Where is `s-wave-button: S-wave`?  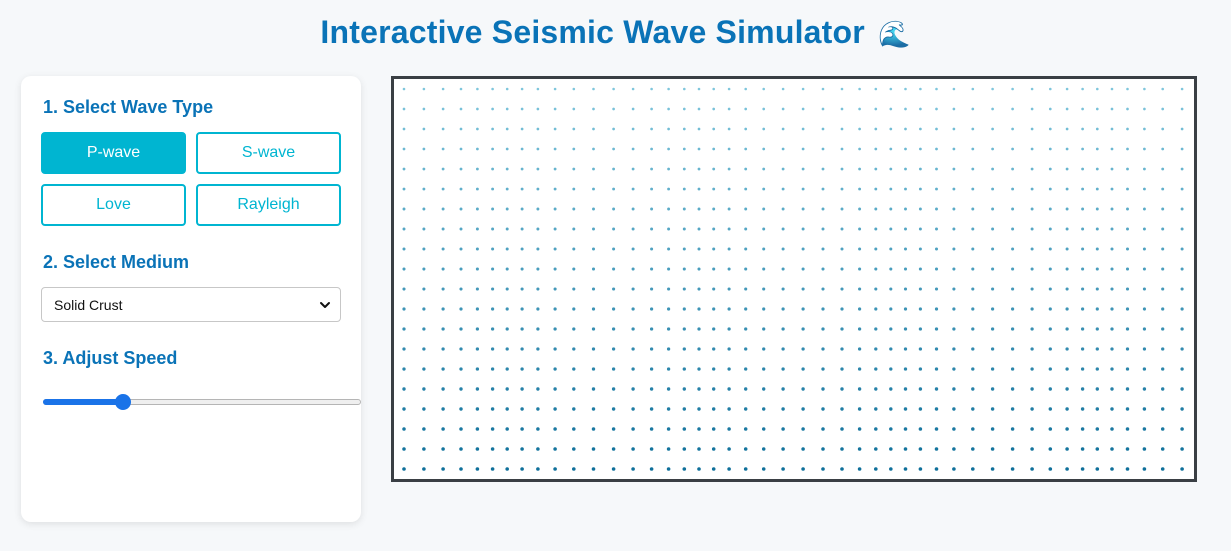
s-wave-button: S-wave is located at coordinates (268, 153).